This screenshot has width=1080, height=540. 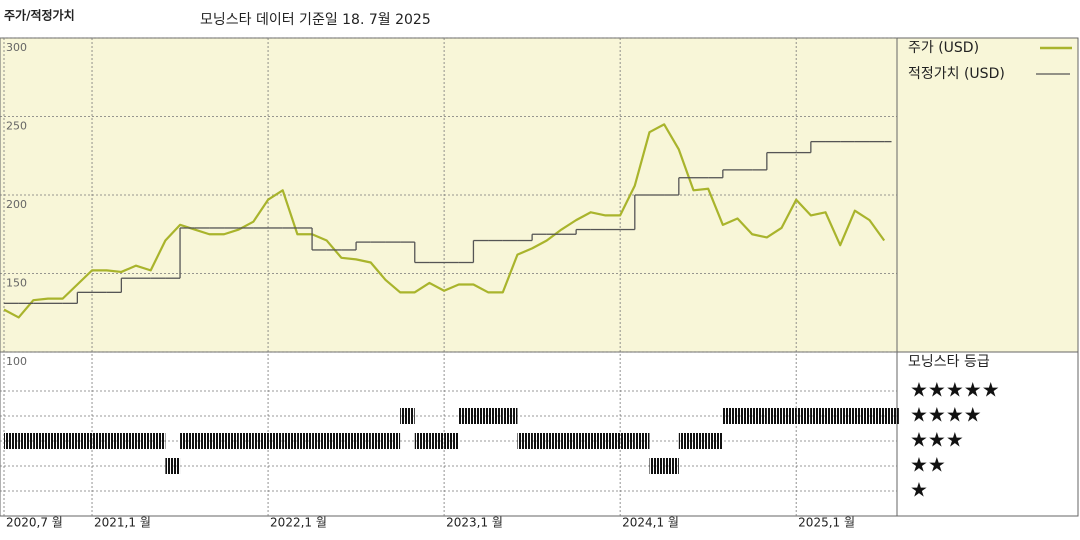 What do you see at coordinates (937, 440) in the screenshot?
I see `rating-level-label: ★★★` at bounding box center [937, 440].